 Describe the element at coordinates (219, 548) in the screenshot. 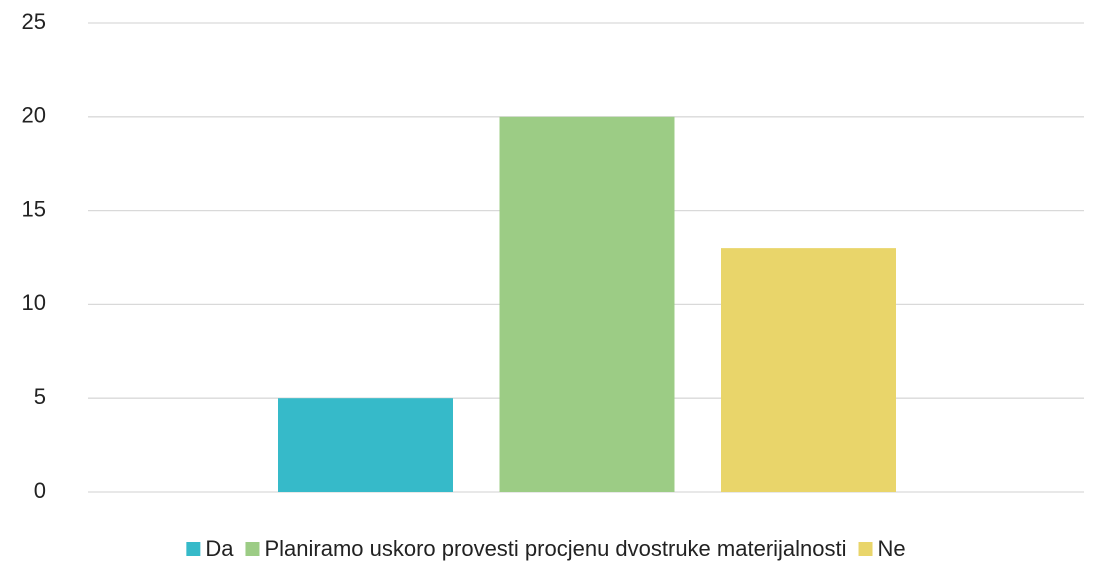

I see `legend-label: Da` at that location.